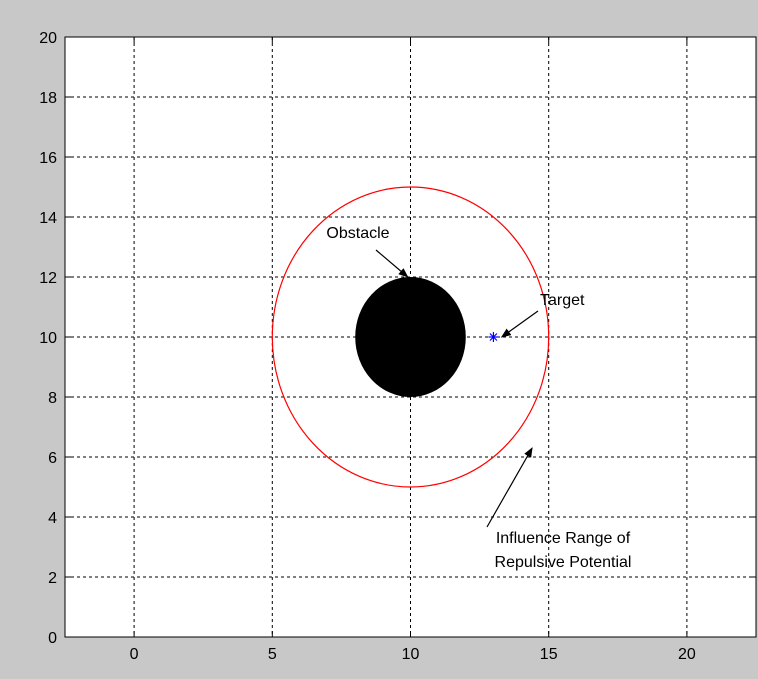  What do you see at coordinates (563, 562) in the screenshot?
I see `annotation-influence-text: Repulsive Potential` at bounding box center [563, 562].